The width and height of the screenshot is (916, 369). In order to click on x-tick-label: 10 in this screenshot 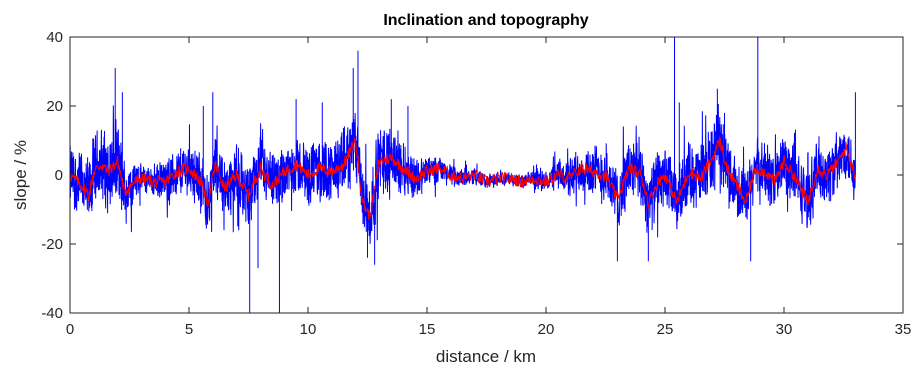, I will do `click(308, 329)`.